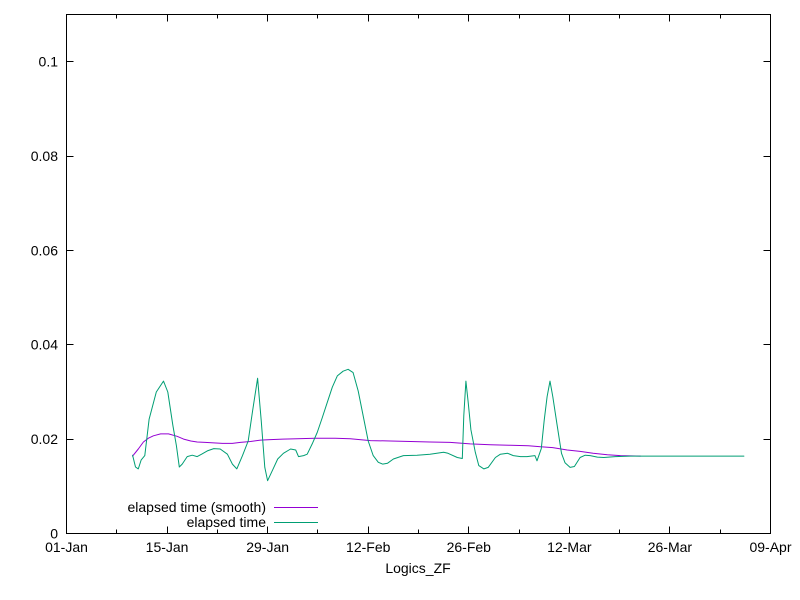  I want to click on x-tick-label: 12-Feb, so click(368, 547).